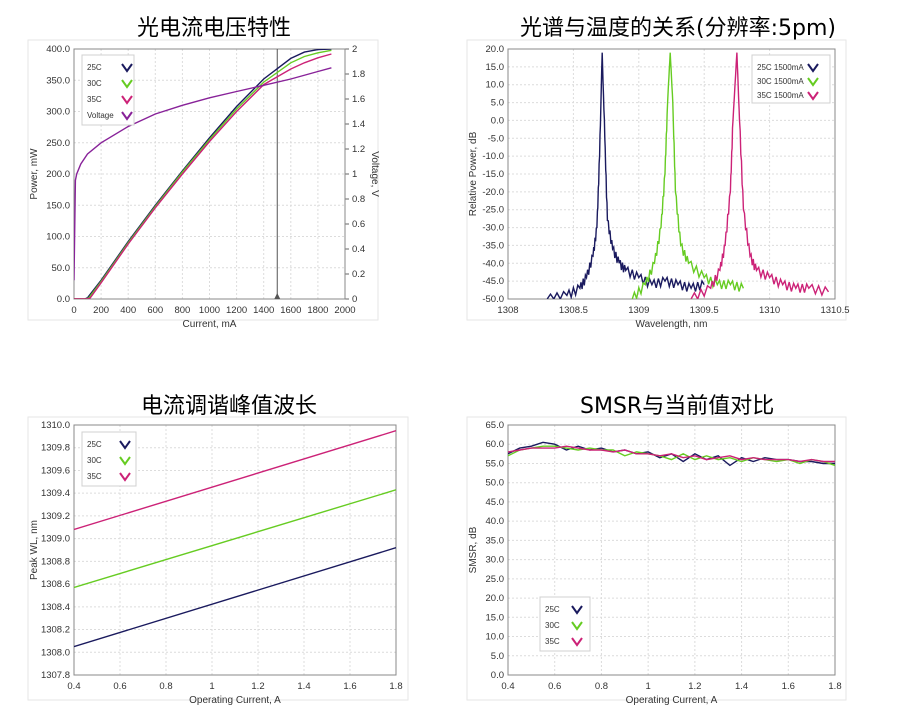 This screenshot has height=721, width=911. Describe the element at coordinates (235, 539) in the screenshot. I see `tune-series-line-30c` at that location.